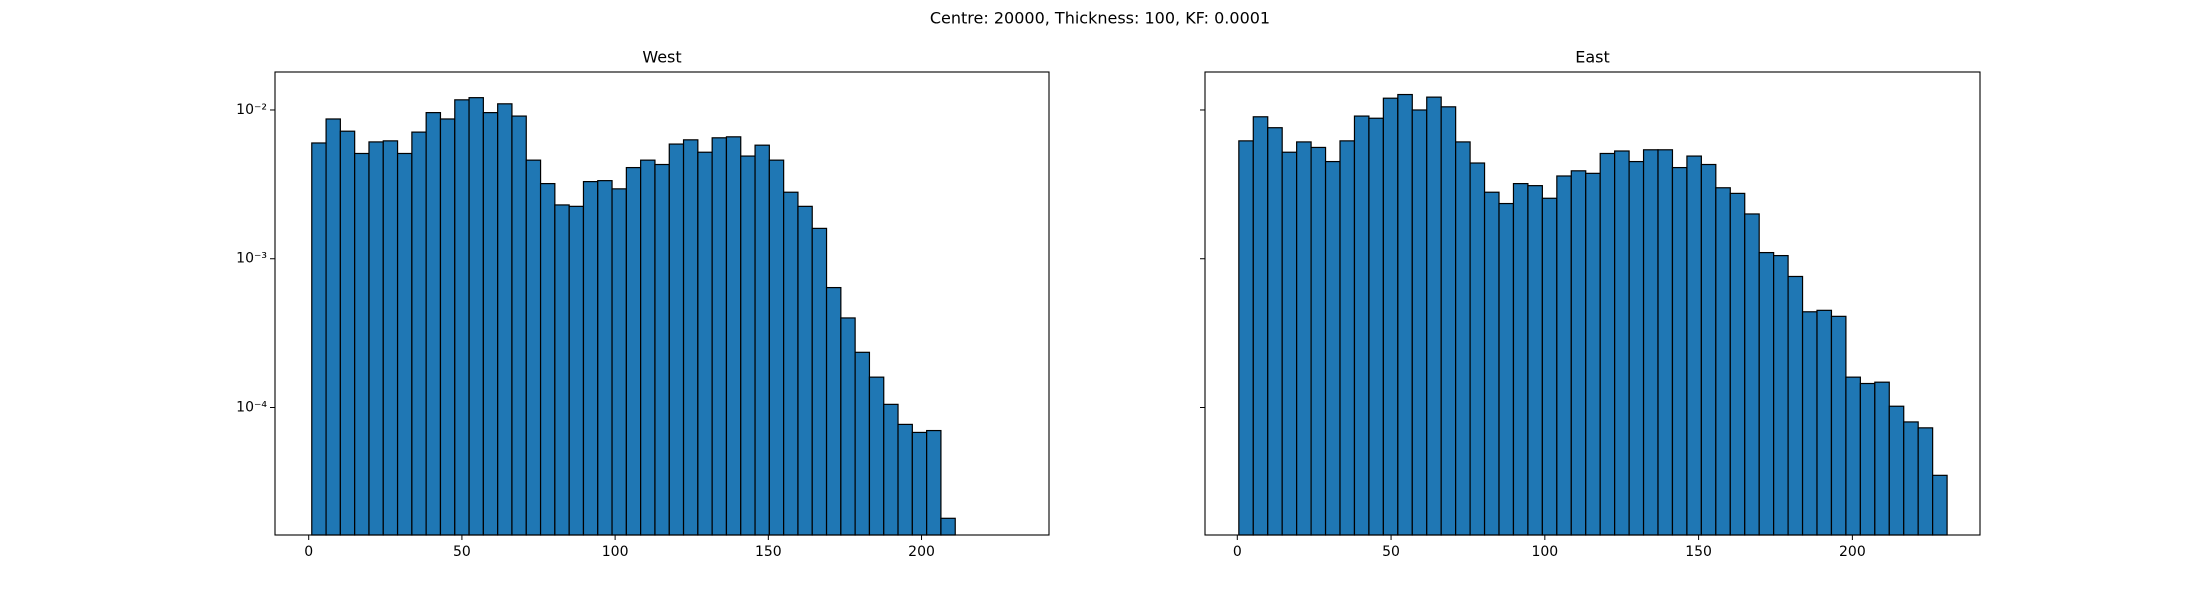  What do you see at coordinates (251, 110) in the screenshot?
I see `y-tick-label: 10⁻²` at bounding box center [251, 110].